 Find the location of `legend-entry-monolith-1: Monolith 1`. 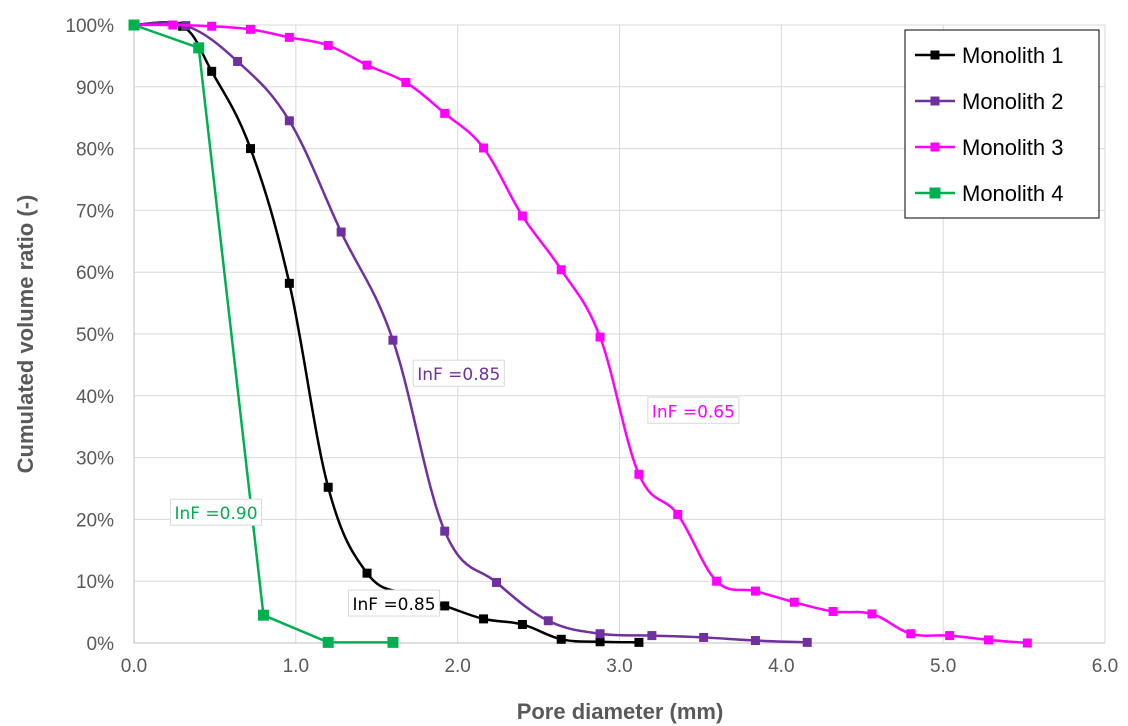

legend-entry-monolith-1: Monolith 1 is located at coordinates (989, 55).